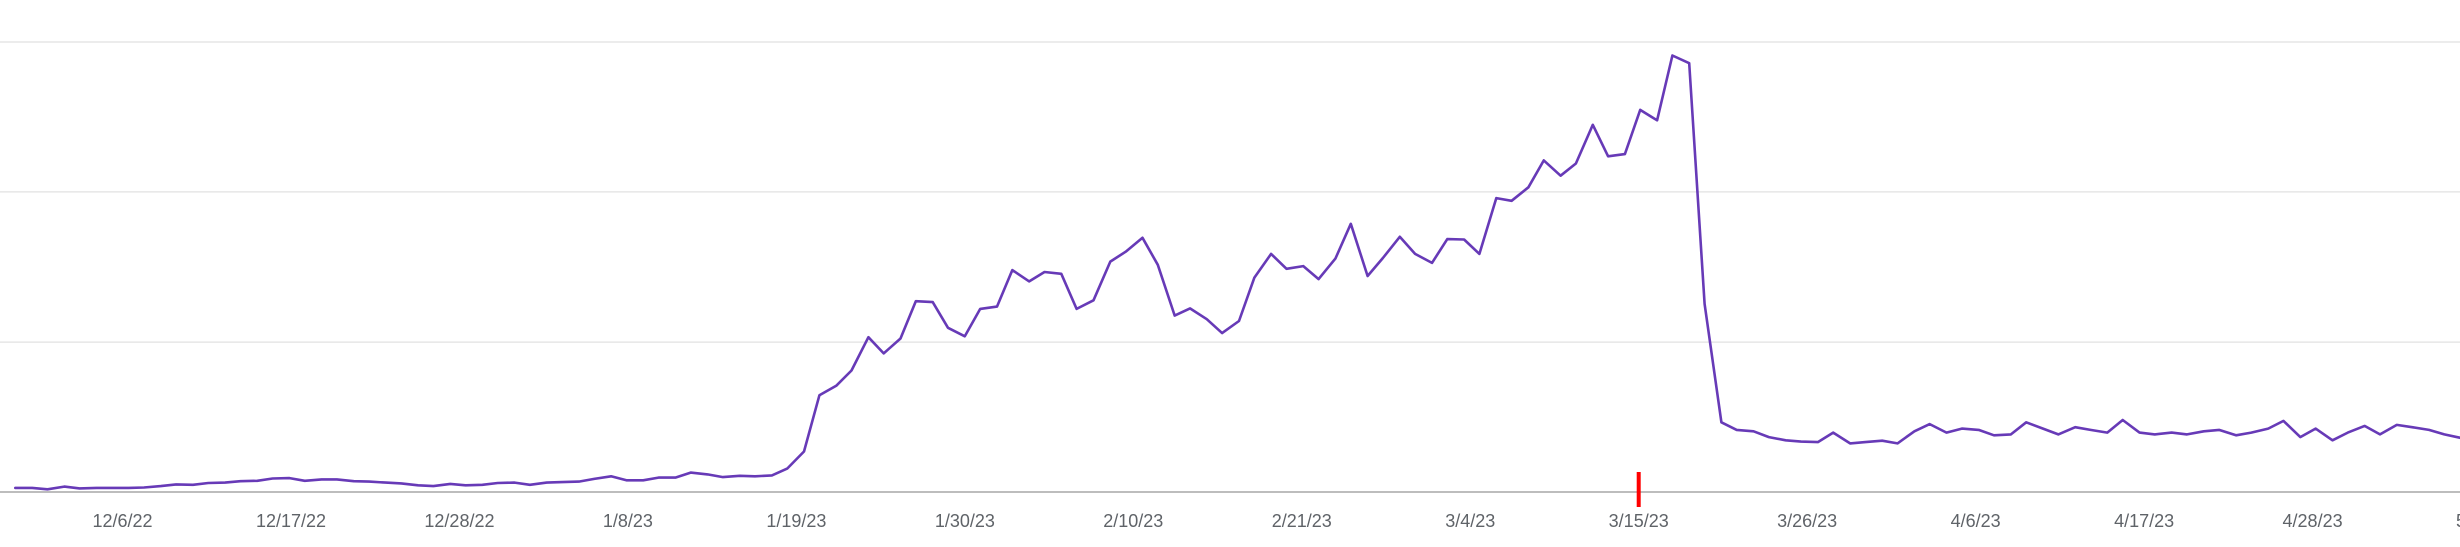 The image size is (2460, 547). Describe the element at coordinates (965, 521) in the screenshot. I see `x-tick-label: 1/30/23` at that location.